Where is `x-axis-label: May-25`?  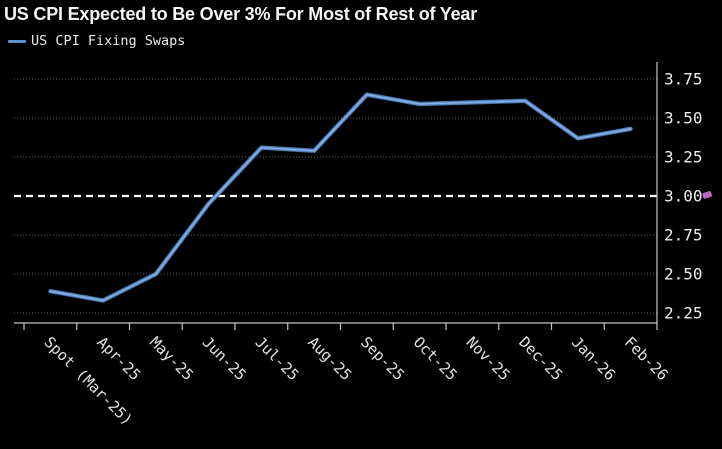 x-axis-label: May-25 is located at coordinates (171, 358).